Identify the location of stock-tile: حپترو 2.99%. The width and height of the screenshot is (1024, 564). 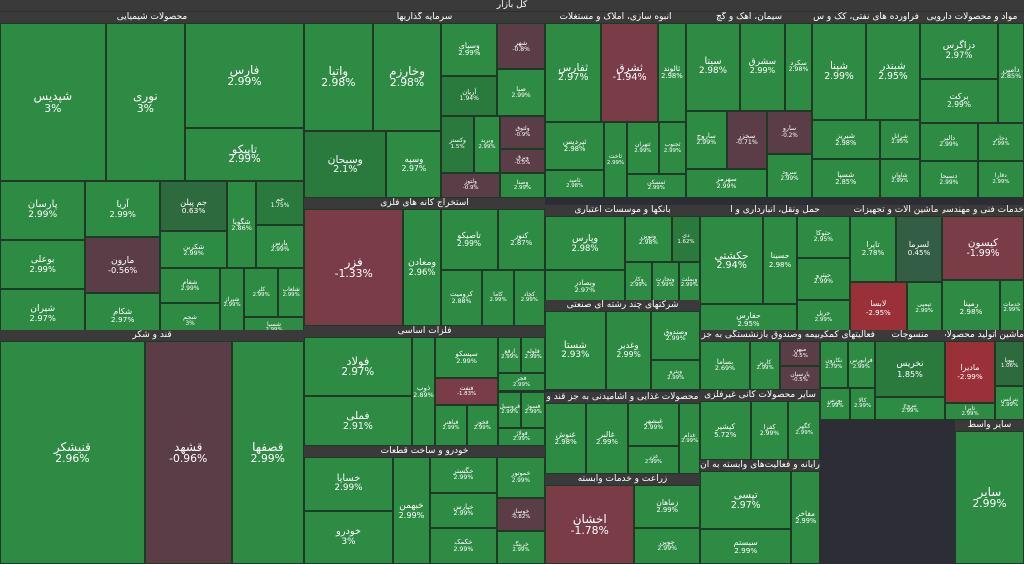
(823, 279).